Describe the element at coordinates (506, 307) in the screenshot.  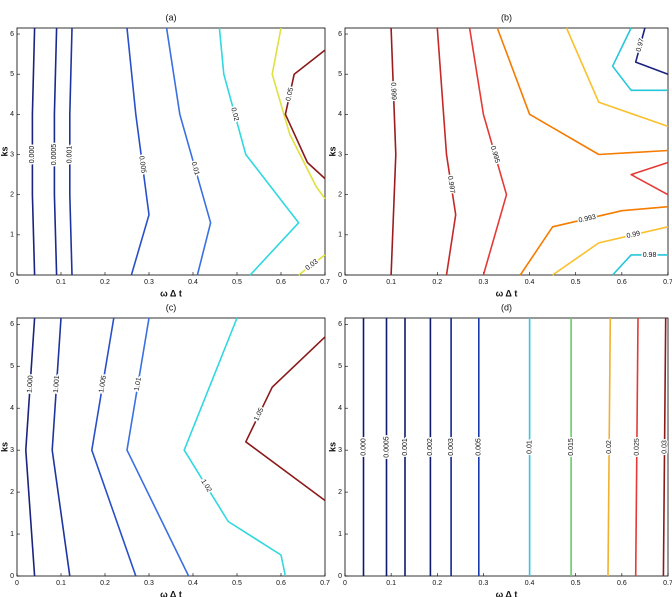
I see `panel-title: (d)` at that location.